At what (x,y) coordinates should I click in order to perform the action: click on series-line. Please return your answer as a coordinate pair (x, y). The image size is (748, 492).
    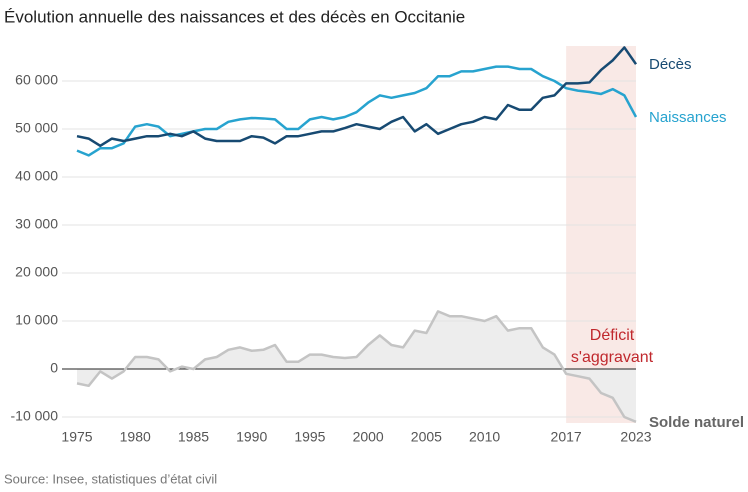
    Looking at the image, I should click on (357, 111).